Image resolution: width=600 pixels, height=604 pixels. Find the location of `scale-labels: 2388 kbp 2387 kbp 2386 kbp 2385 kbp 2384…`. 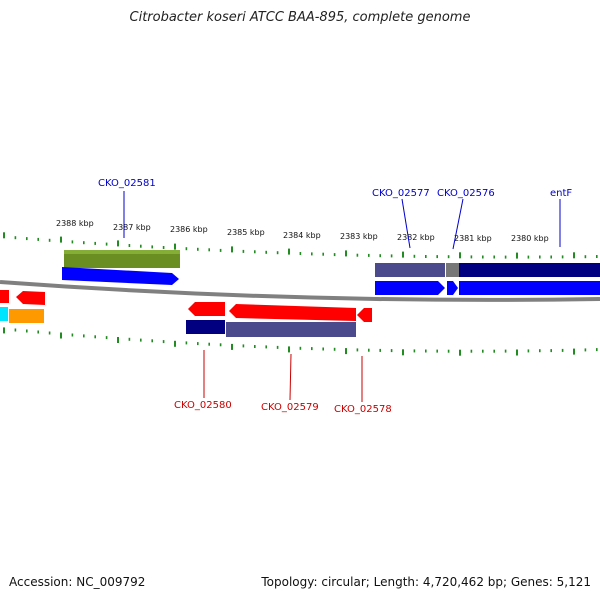

scale-labels: 2388 kbp 2387 kbp 2386 kbp 2385 kbp 2384… is located at coordinates (302, 231).